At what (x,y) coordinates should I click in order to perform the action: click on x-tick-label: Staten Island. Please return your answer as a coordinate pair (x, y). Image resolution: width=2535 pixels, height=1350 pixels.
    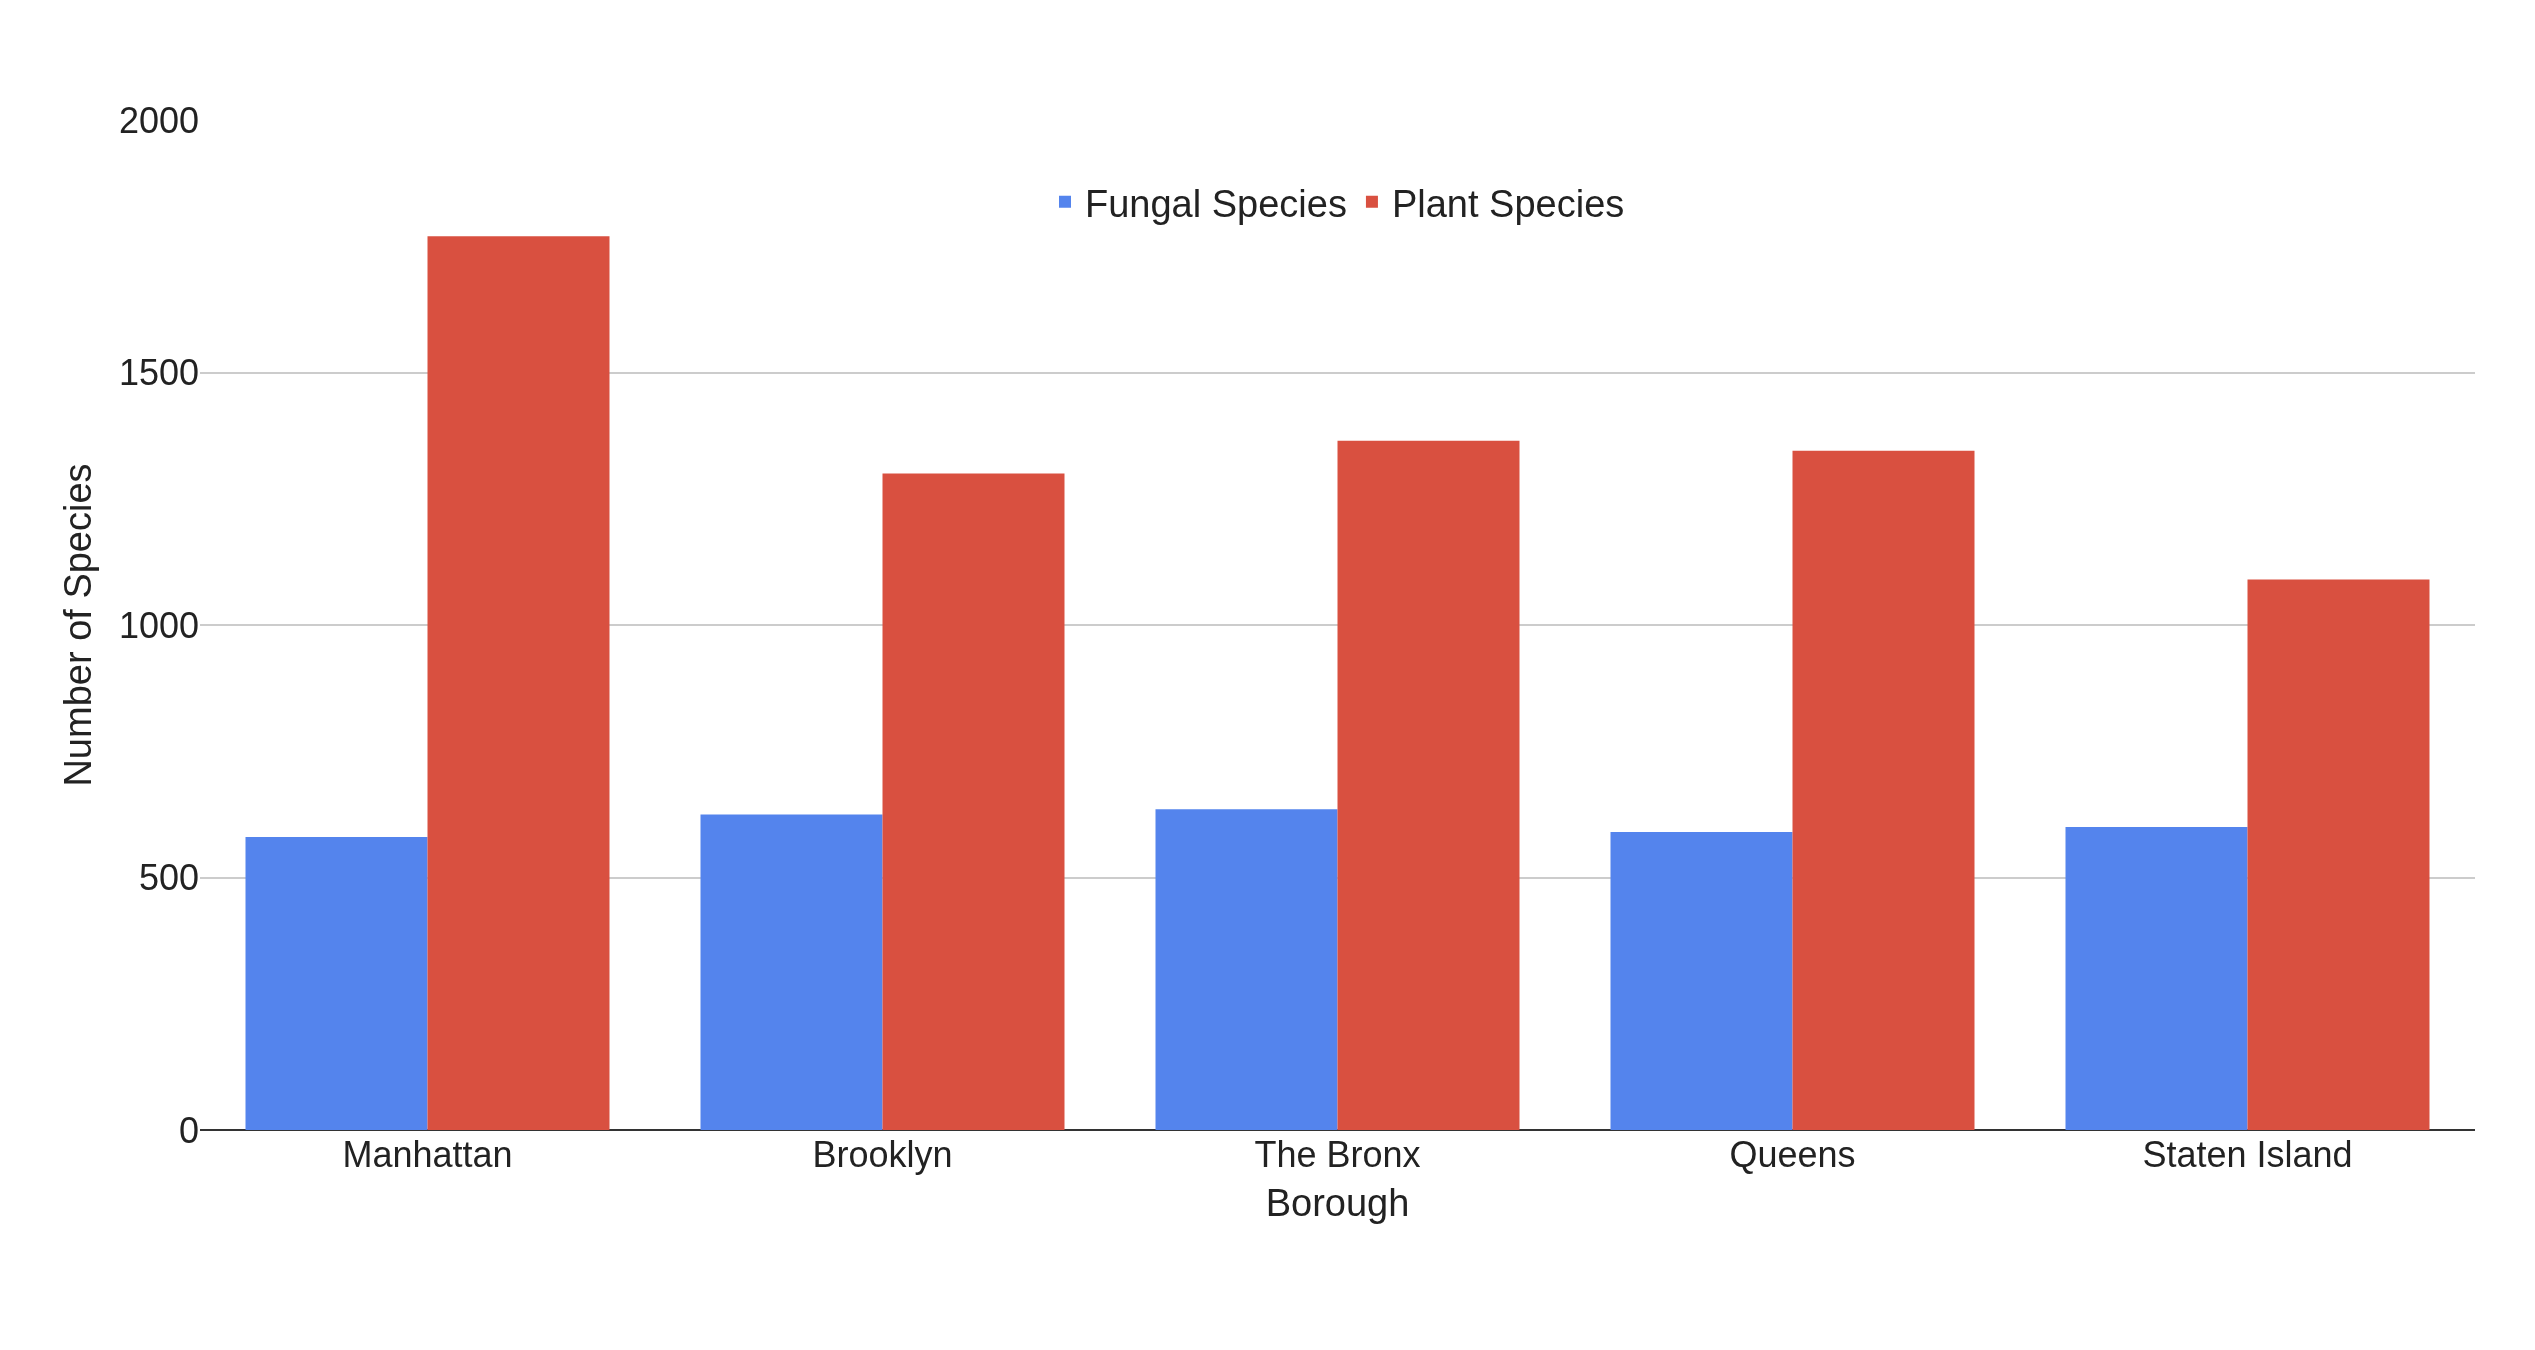
    Looking at the image, I should click on (2247, 1154).